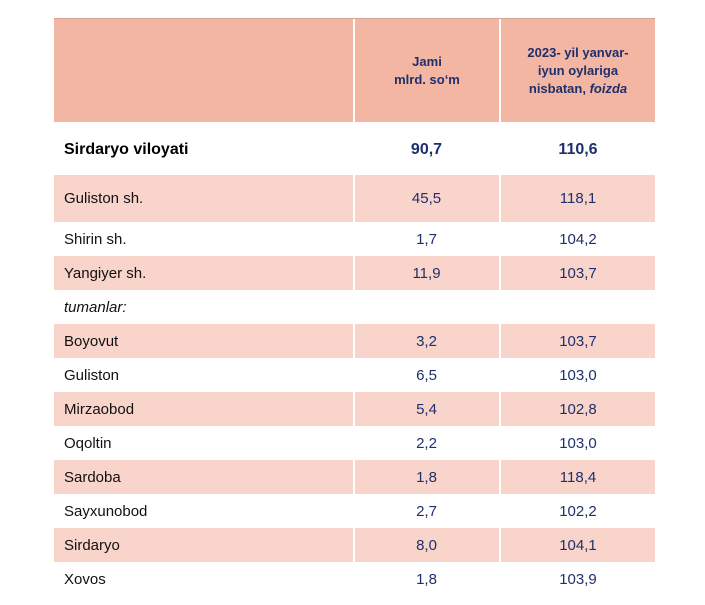 The width and height of the screenshot is (705, 605). Describe the element at coordinates (578, 52) in the screenshot. I see `header-percent-line1: 2023- yil yanvar-` at that location.